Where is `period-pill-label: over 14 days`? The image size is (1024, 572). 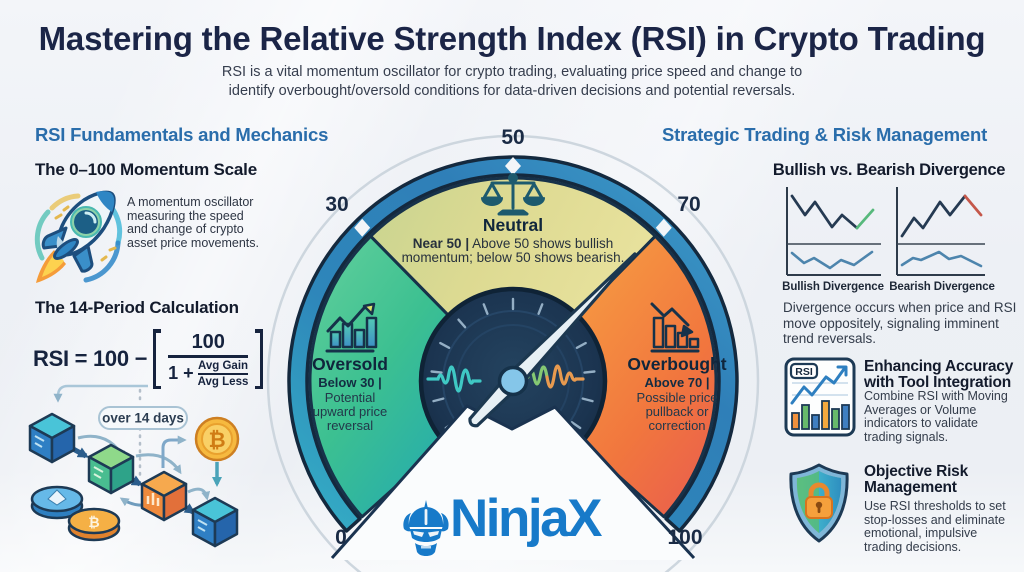
period-pill-label: over 14 days is located at coordinates (143, 418).